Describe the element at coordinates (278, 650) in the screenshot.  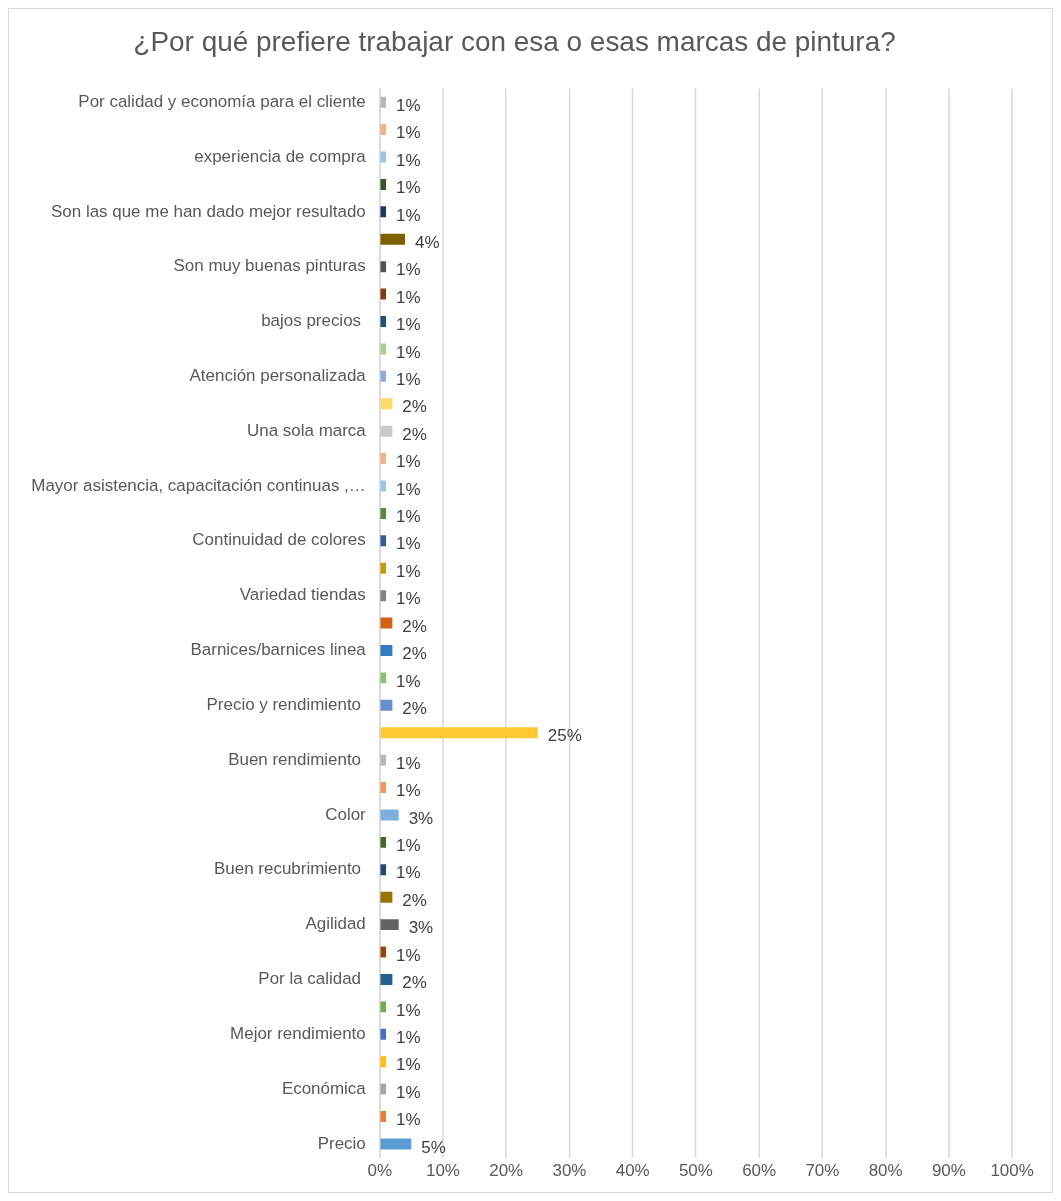
I see `y-tick-label: Barnices/barnices linea` at that location.